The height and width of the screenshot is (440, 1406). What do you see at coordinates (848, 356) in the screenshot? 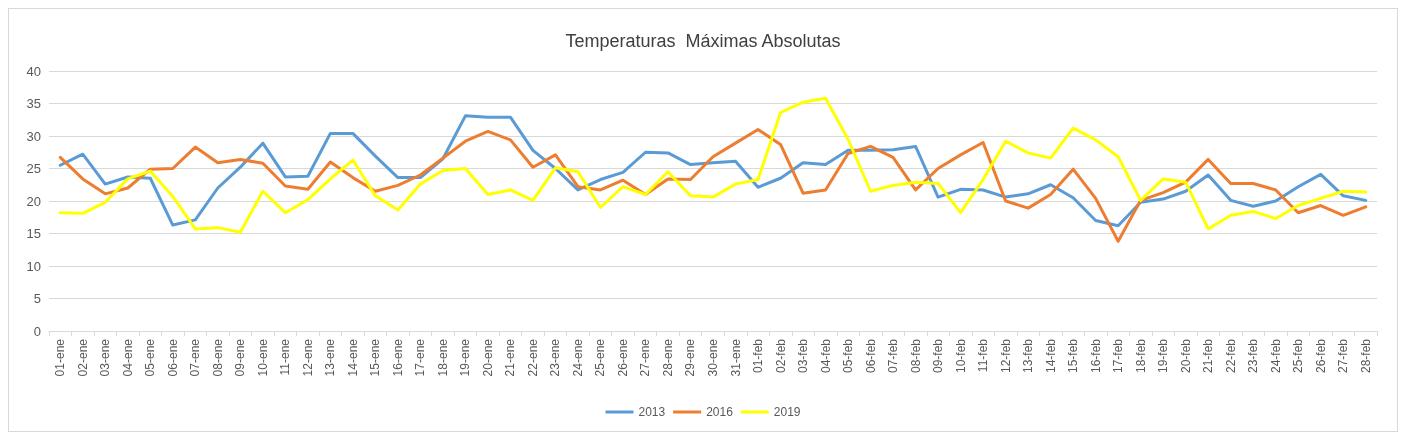
I see `x-tick-label: 05-feb` at bounding box center [848, 356].